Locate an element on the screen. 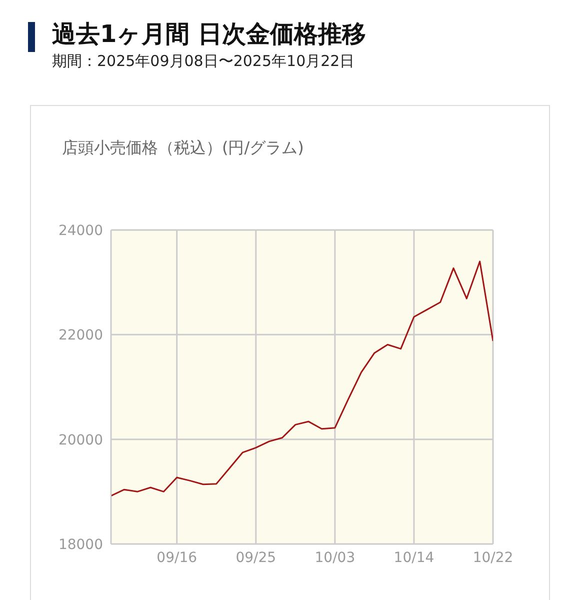 The image size is (577, 600). x-tick-label: 10/22 is located at coordinates (493, 558).